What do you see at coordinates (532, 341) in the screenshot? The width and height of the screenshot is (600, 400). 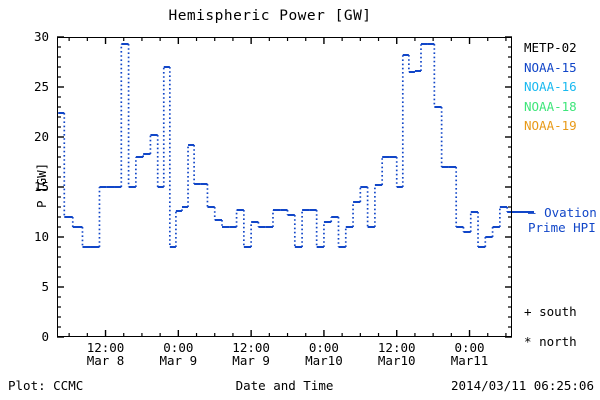 I see `legend-marker-glyph: *` at bounding box center [532, 341].